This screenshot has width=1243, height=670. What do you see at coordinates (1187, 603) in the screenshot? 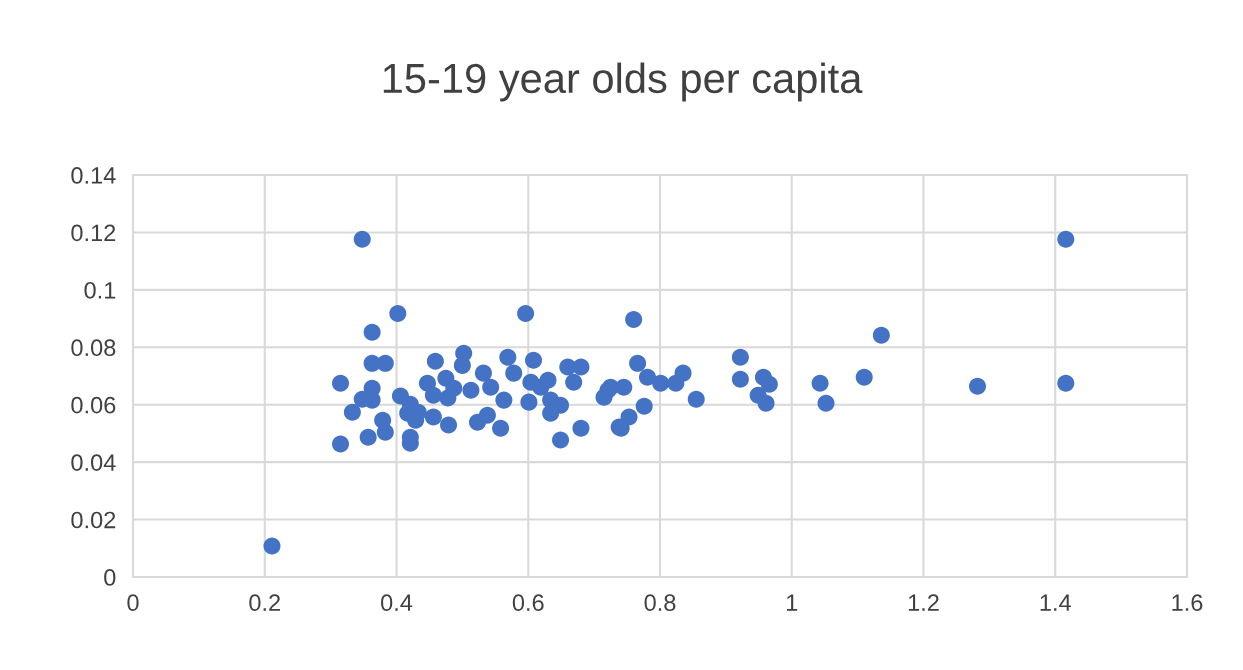
I see `x-tick-label: 1.6` at bounding box center [1187, 603].